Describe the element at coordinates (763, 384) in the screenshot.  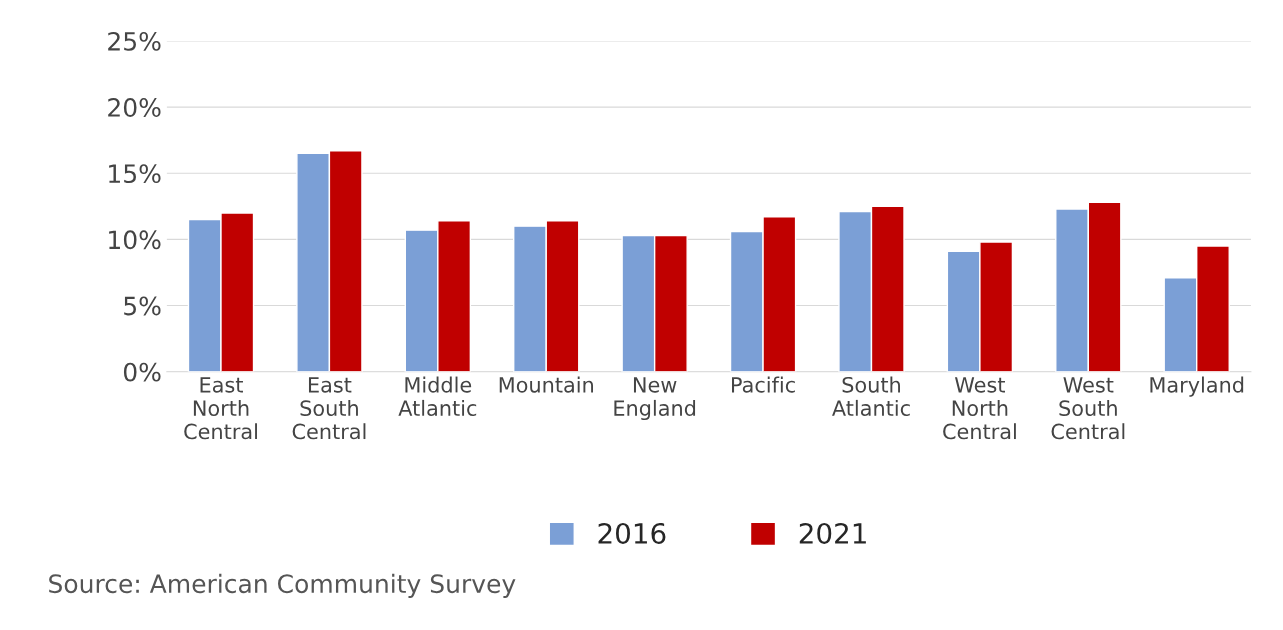
I see `x-tick-label: Pacific` at that location.